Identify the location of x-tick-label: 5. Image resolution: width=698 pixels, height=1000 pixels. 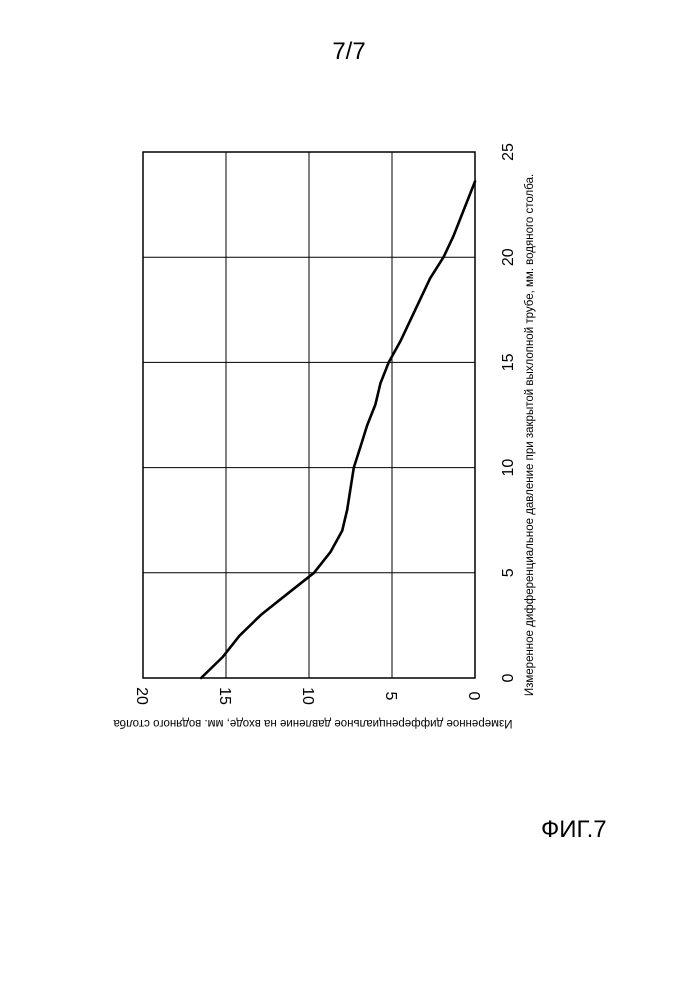
(508, 572).